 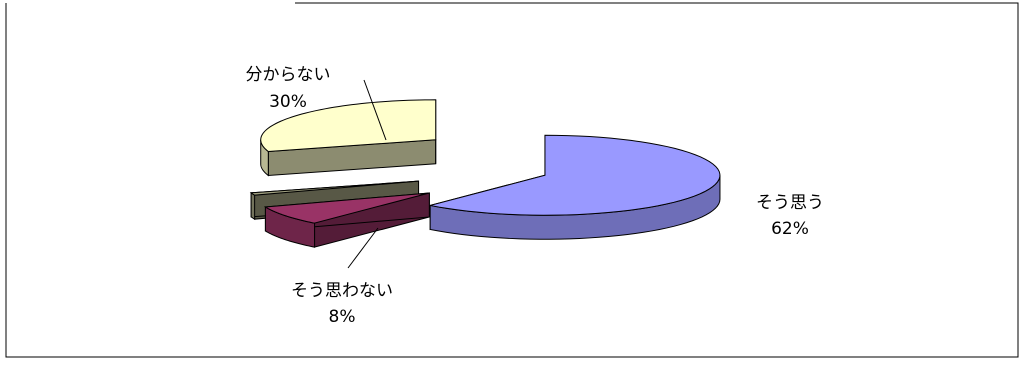 I want to click on slice-percent-souomou: 62%, so click(x=790, y=229).